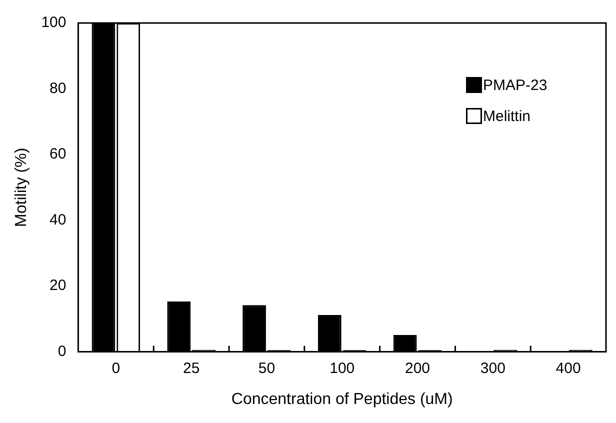  What do you see at coordinates (58, 88) in the screenshot?
I see `y-tick-label: 80` at bounding box center [58, 88].